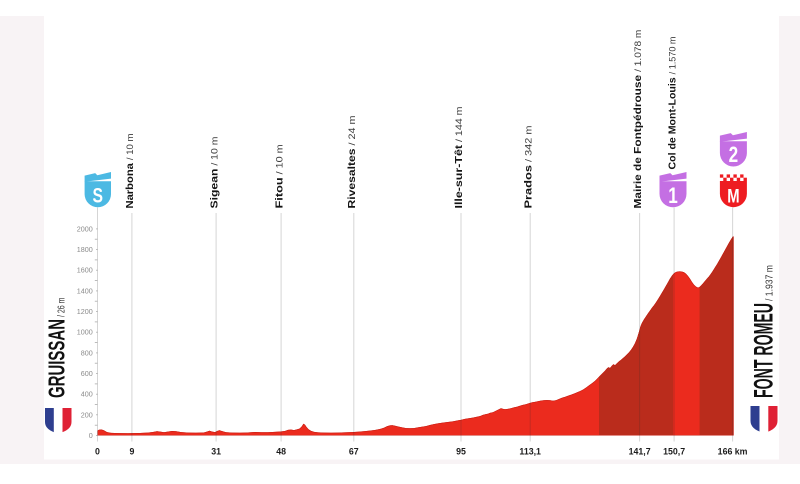 The image size is (800, 484). I want to click on svg-text: 67, so click(354, 451).